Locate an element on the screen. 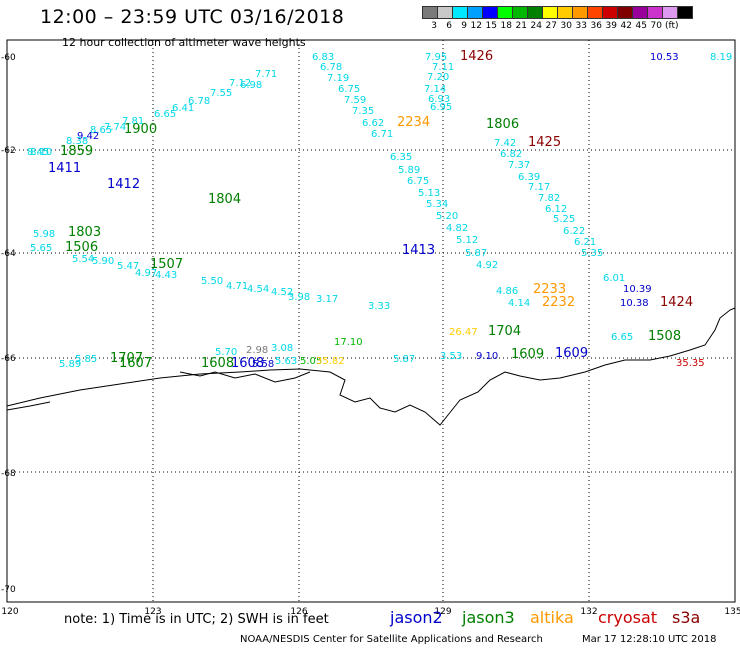 The height and width of the screenshot is (650, 740). wave-height-value: 5.47 is located at coordinates (128, 266).